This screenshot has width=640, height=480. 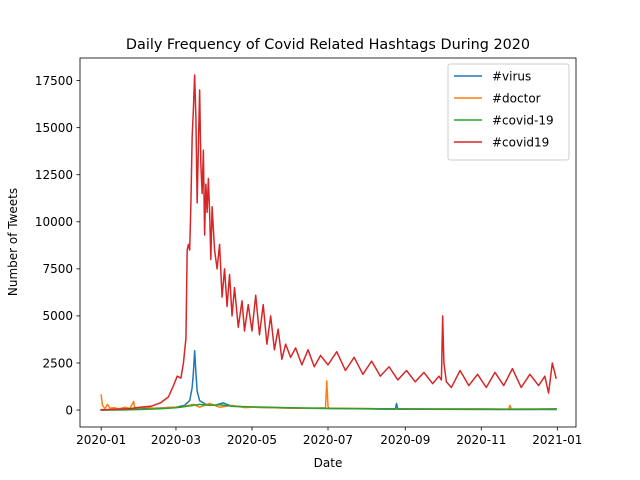 I want to click on legend-label: #doctor, so click(x=516, y=98).